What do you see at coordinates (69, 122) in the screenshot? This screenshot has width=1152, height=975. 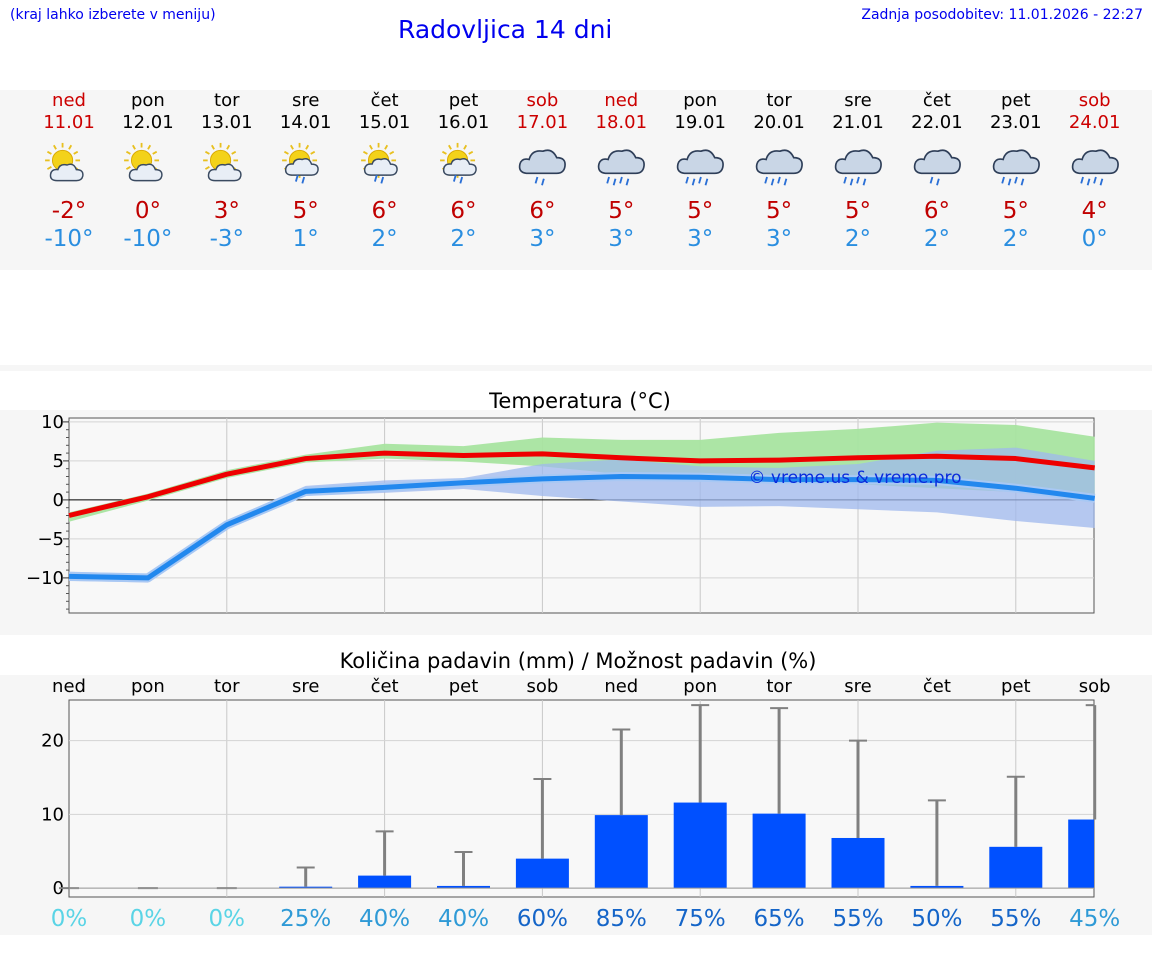 I see `day-date: 11.01` at bounding box center [69, 122].